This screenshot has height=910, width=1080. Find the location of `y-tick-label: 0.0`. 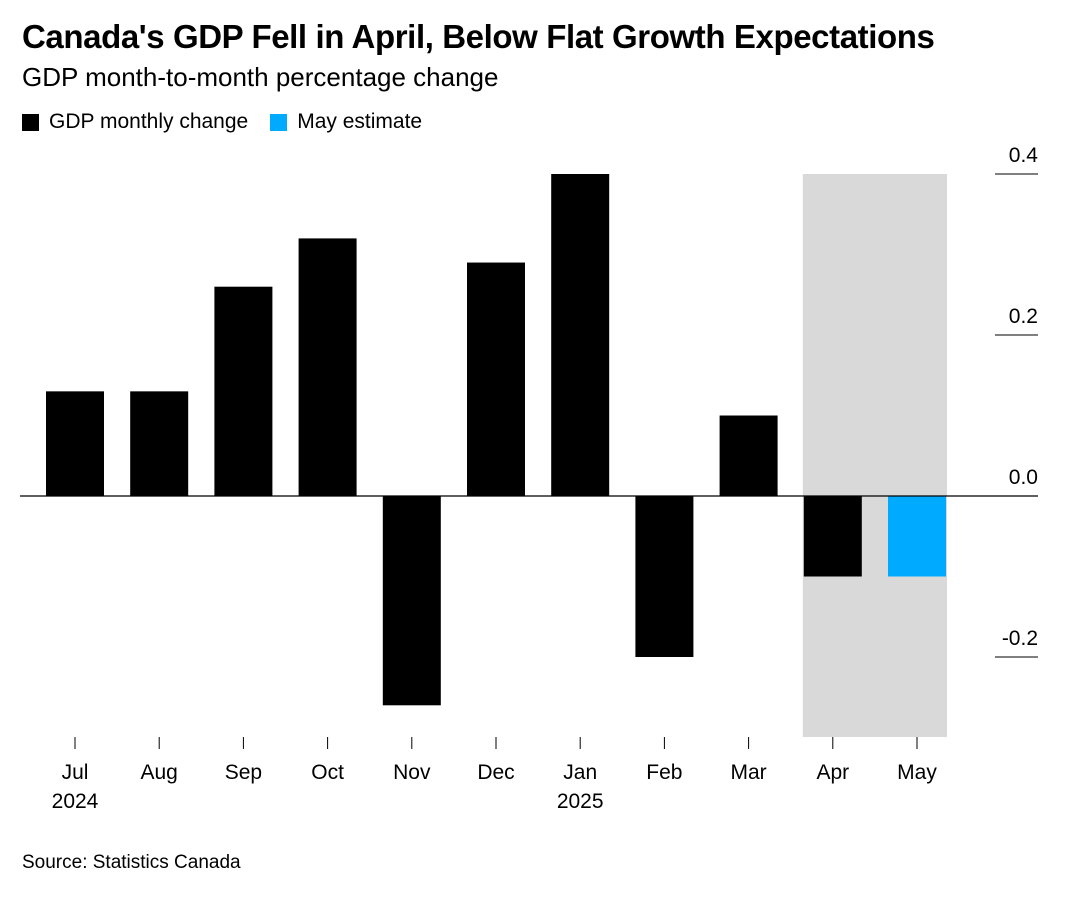

y-tick-label: 0.0 is located at coordinates (1023, 477).